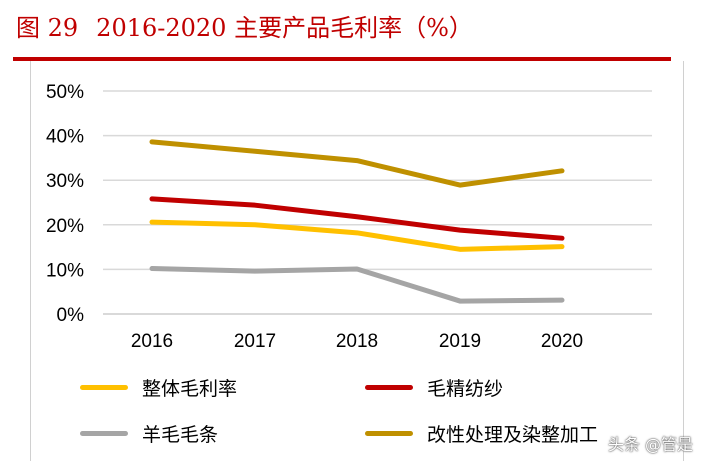 The width and height of the screenshot is (707, 463). Describe the element at coordinates (357, 341) in the screenshot. I see `x-tick-label: 2018` at that location.